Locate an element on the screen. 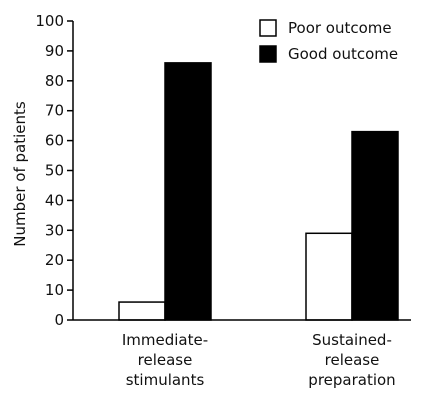  y-tick-label: 10 is located at coordinates (54, 290).